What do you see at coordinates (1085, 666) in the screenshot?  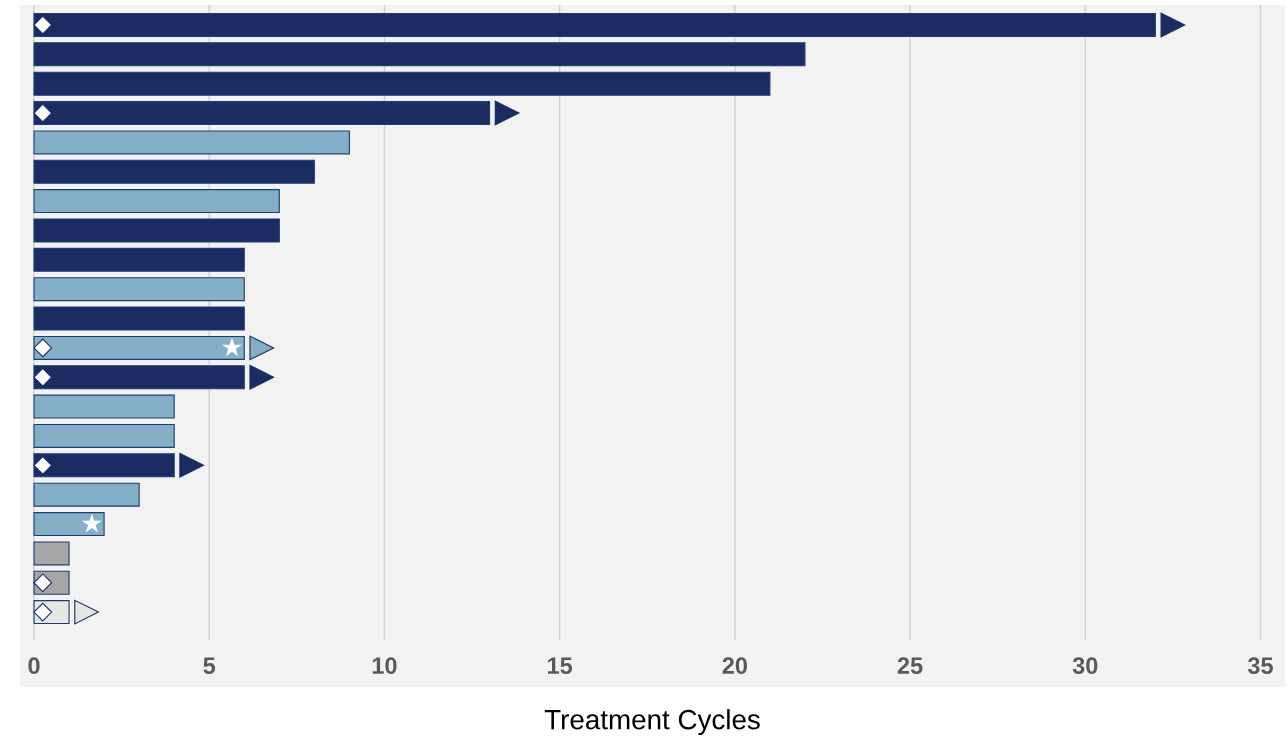 I see `x-tick-label: 30` at bounding box center [1085, 666].